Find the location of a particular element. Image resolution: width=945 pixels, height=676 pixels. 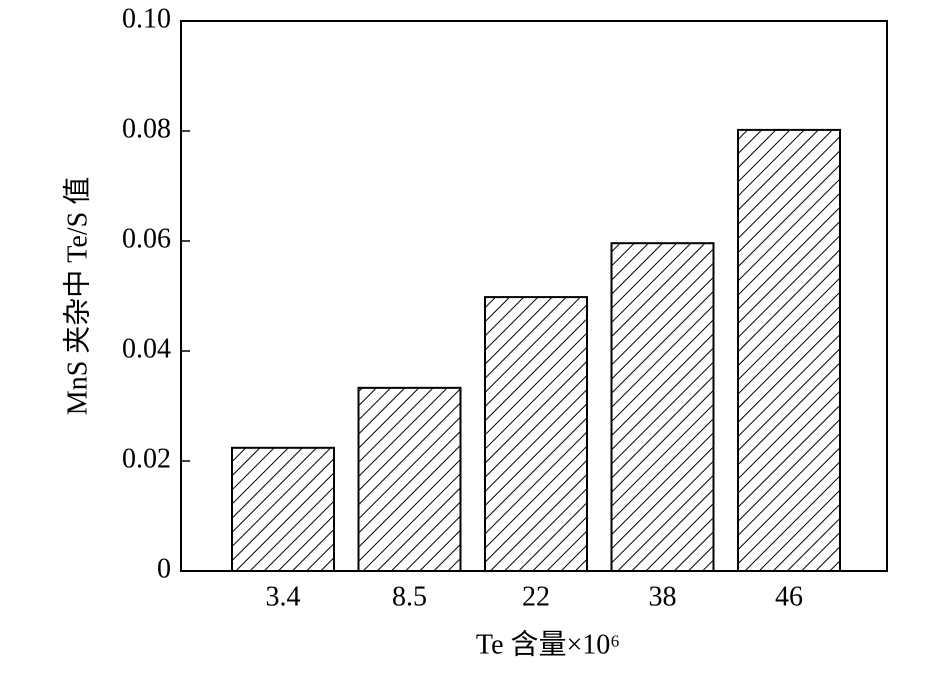

x-tick-label: 8.5 is located at coordinates (409, 596).